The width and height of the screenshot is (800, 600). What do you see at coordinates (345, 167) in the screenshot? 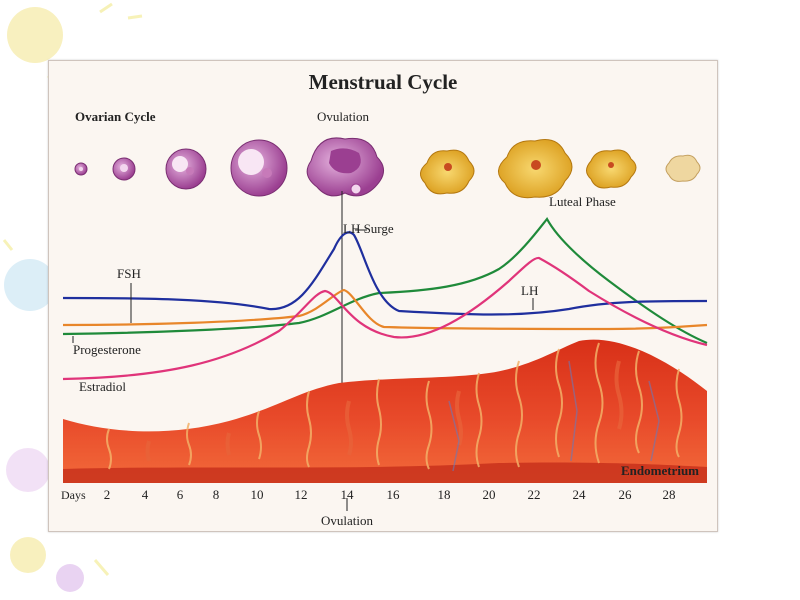
I see `ovulating-follicle-icon` at bounding box center [345, 167].